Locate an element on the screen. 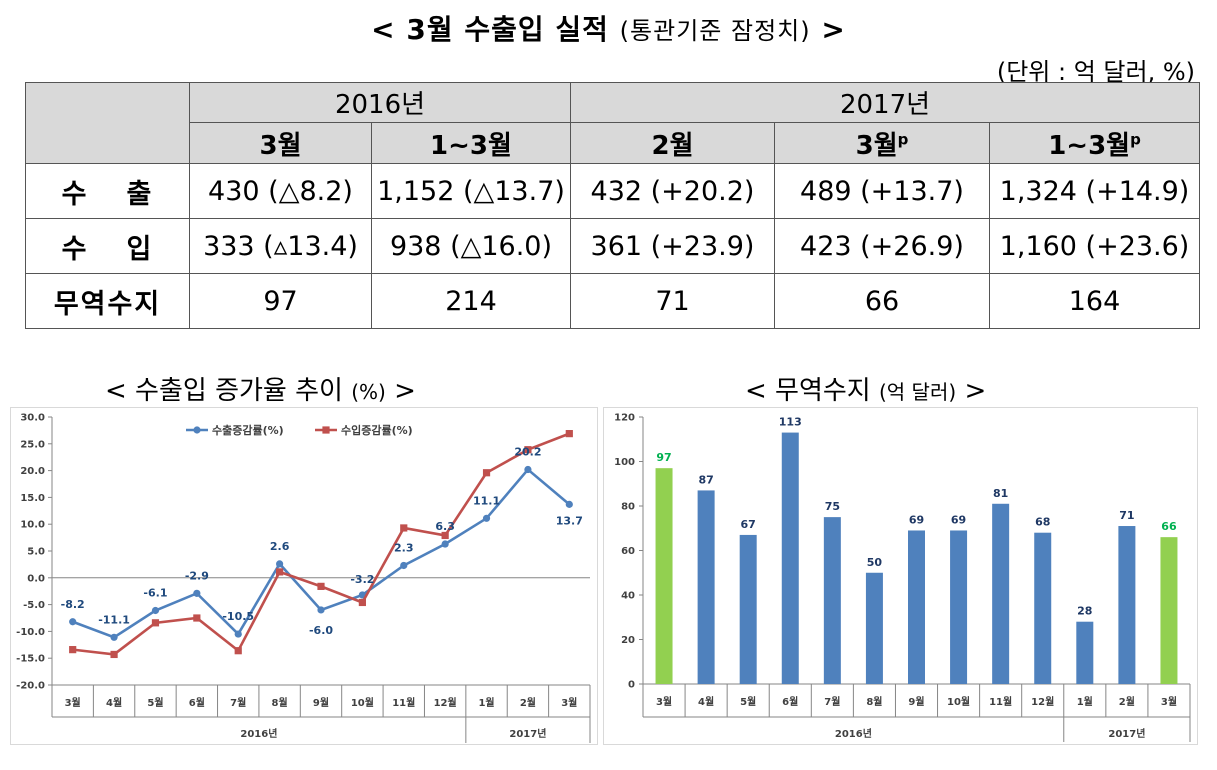  main-title-subtext: (통관기준 잠정치) is located at coordinates (715, 31).